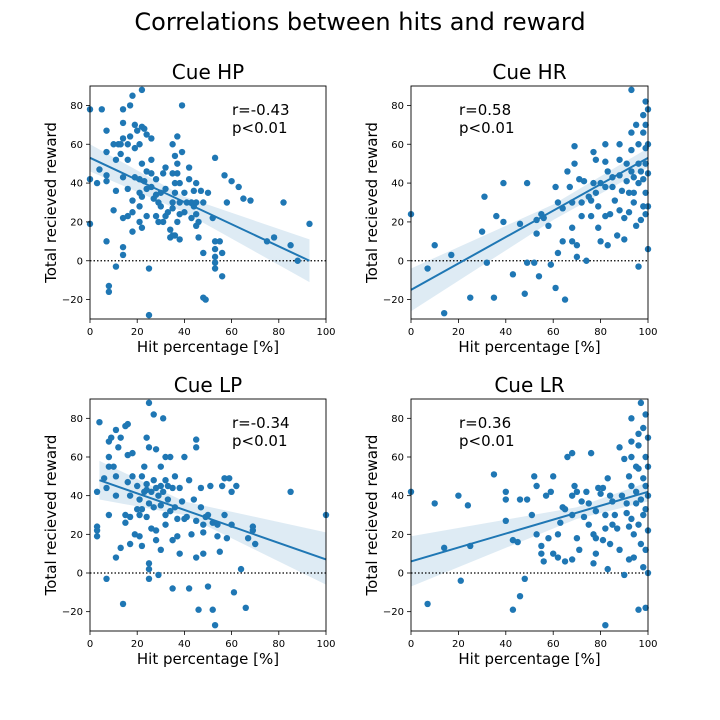  What do you see at coordinates (529, 202) in the screenshot?
I see `plot-frame` at bounding box center [529, 202].